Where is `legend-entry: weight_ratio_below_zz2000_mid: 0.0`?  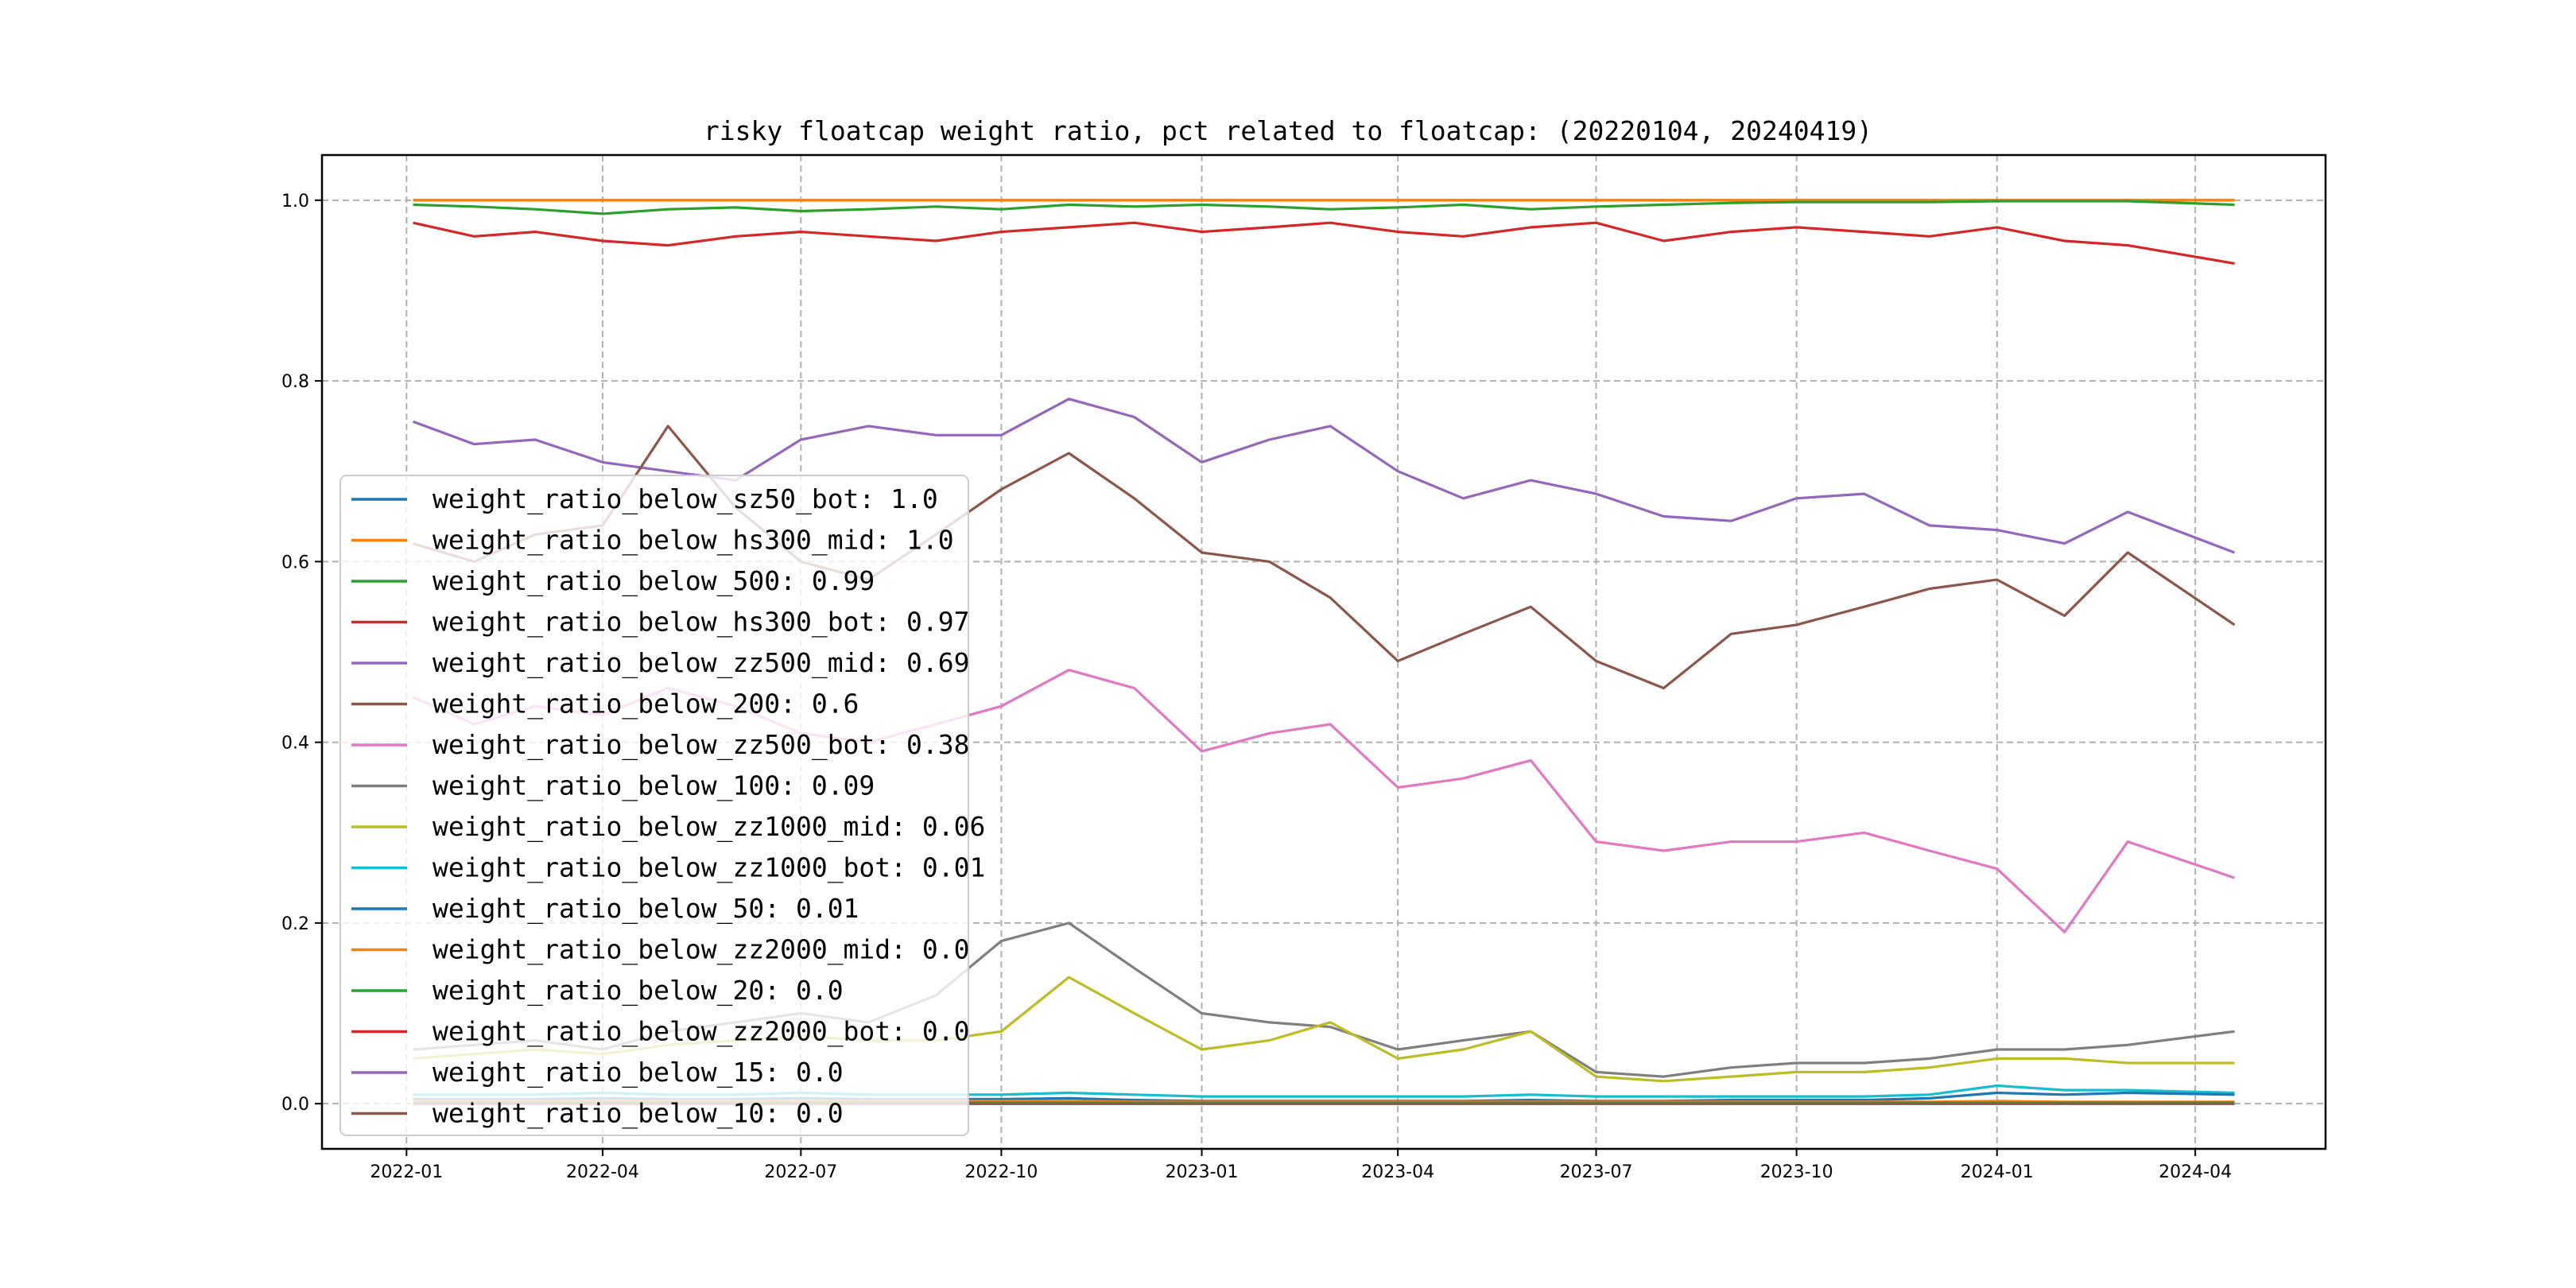
legend-entry: weight_ratio_below_zz2000_mid: 0.0 is located at coordinates (702, 950).